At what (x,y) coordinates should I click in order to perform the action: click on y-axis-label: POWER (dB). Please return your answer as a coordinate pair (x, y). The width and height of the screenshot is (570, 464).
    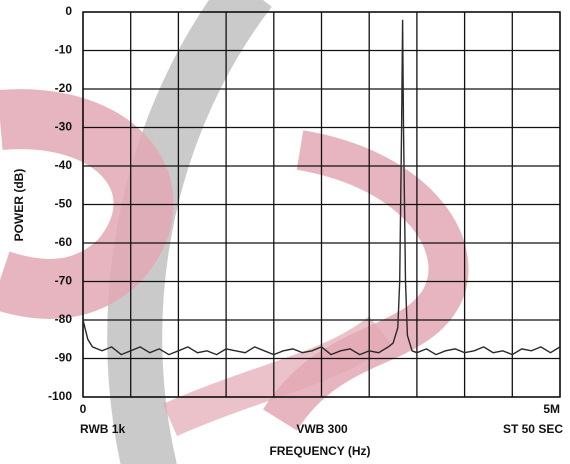
    Looking at the image, I should click on (19, 205).